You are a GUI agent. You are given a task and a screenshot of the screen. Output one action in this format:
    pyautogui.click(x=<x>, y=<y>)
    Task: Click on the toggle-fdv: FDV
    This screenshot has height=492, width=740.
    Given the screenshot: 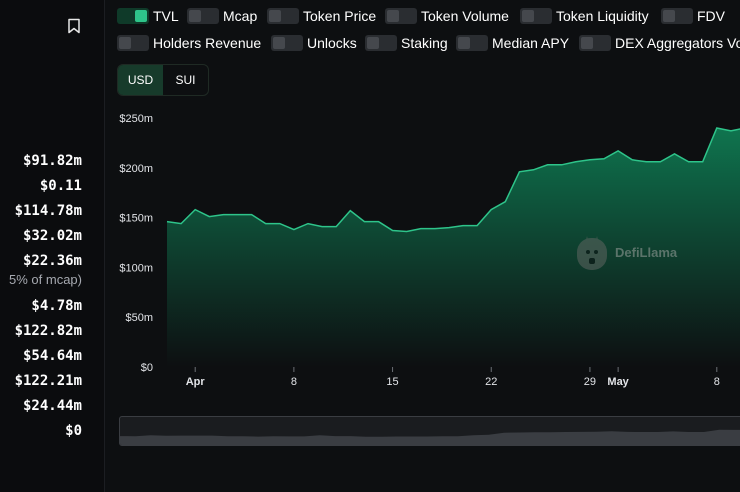 What is the action you would take?
    pyautogui.click(x=693, y=16)
    